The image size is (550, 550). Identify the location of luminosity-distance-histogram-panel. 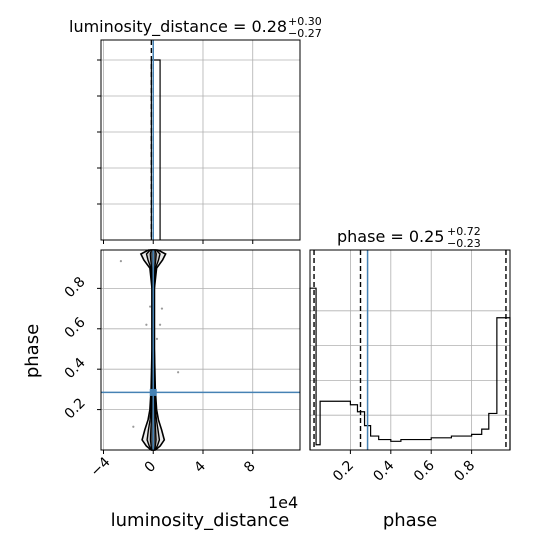
(199, 141).